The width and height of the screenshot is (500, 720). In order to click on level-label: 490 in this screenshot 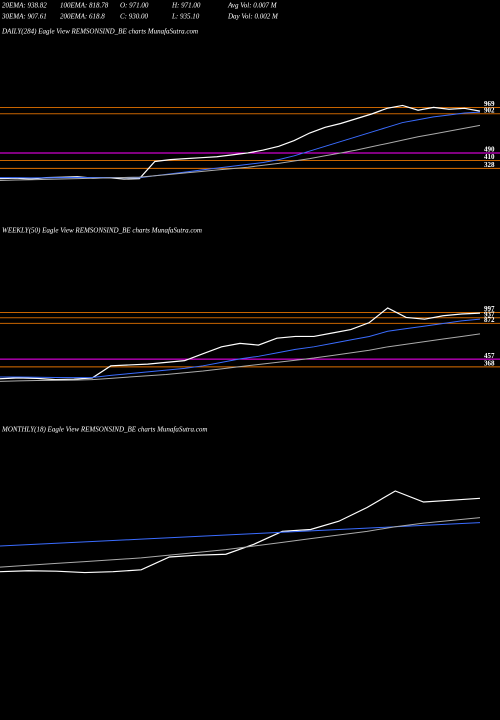, I will do `click(489, 150)`.